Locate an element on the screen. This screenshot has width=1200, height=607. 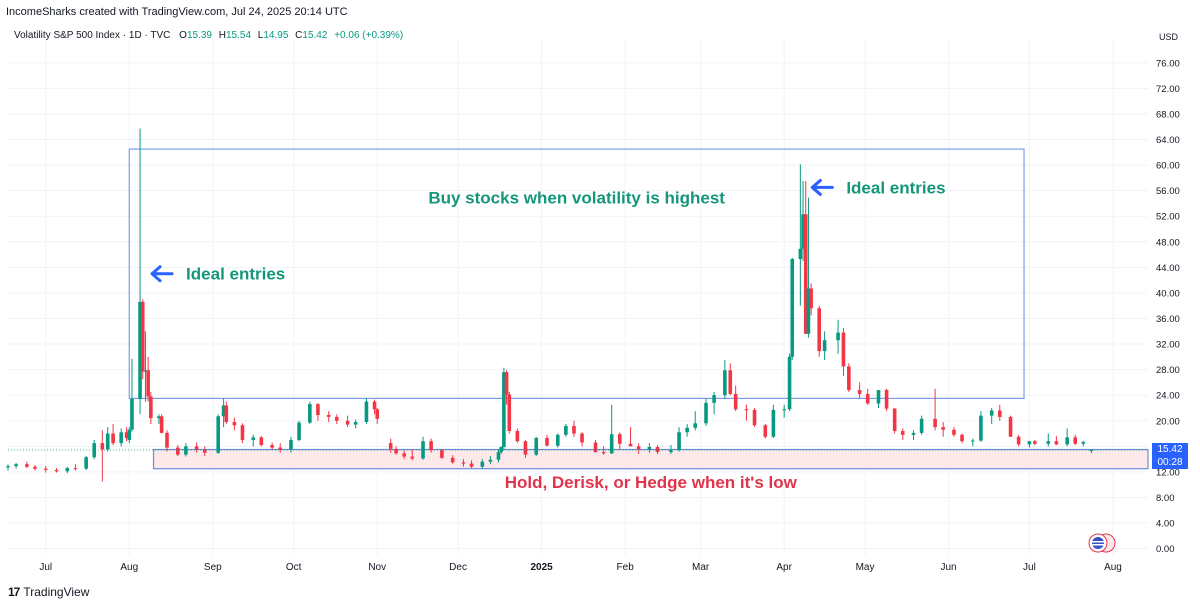
tradingview-logo: 17 TradingView is located at coordinates (48, 592).